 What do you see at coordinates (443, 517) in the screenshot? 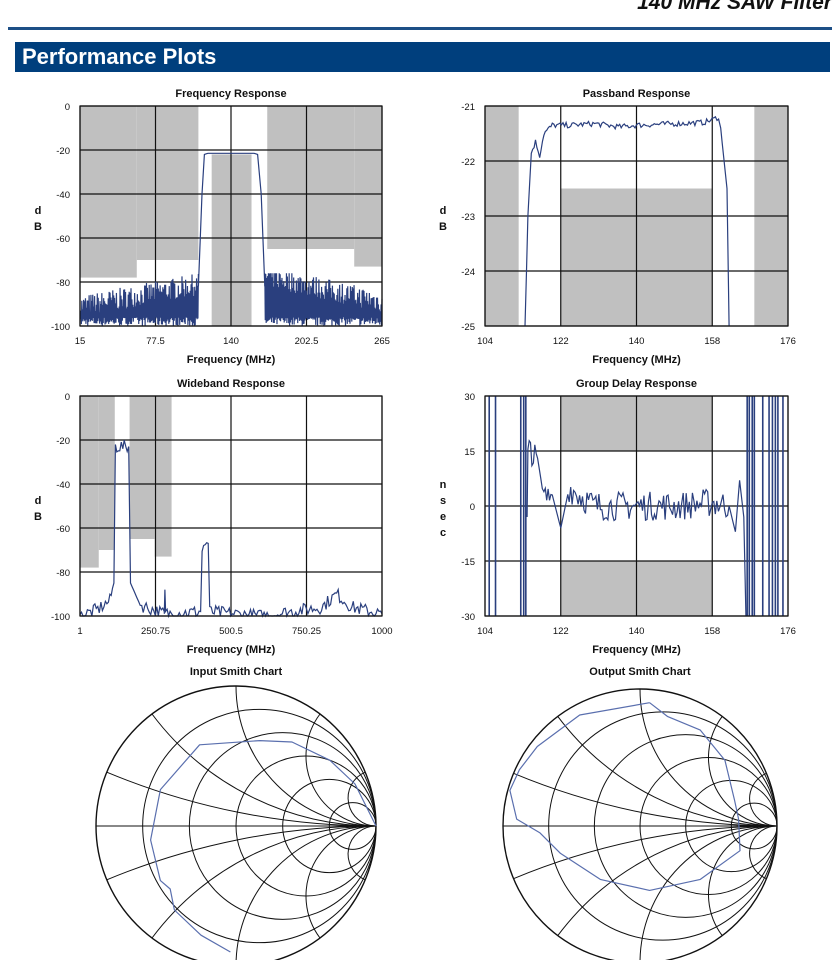
I see `y-axis-label-char: e` at bounding box center [443, 517].